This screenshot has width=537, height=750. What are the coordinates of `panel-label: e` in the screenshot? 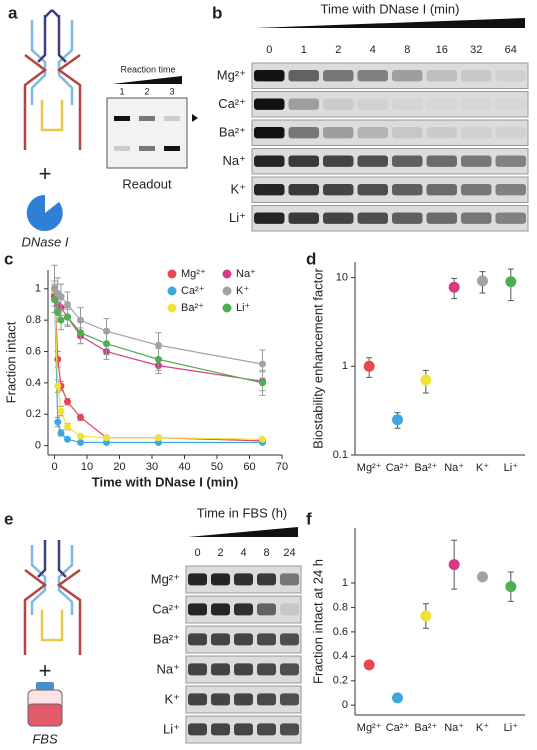 It's located at (8, 518).